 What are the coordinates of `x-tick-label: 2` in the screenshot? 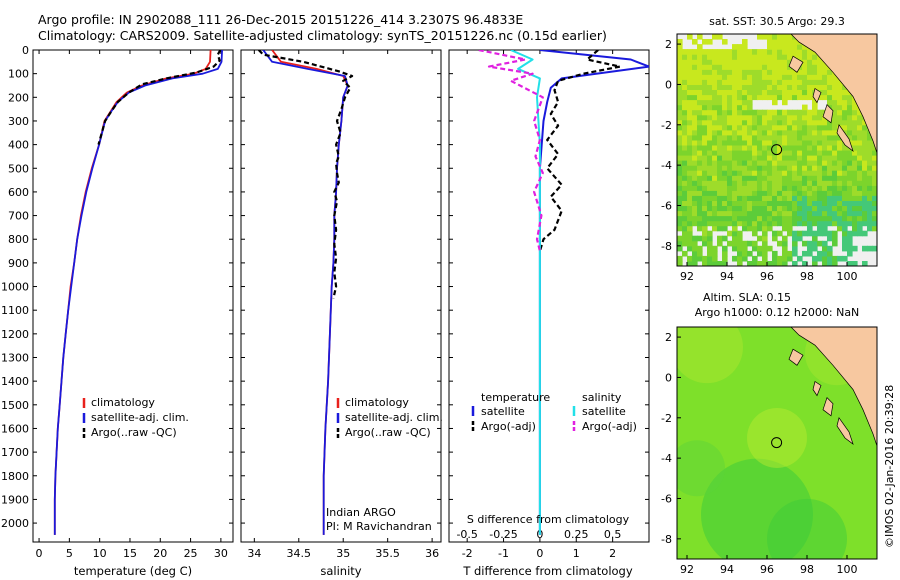 It's located at (612, 553).